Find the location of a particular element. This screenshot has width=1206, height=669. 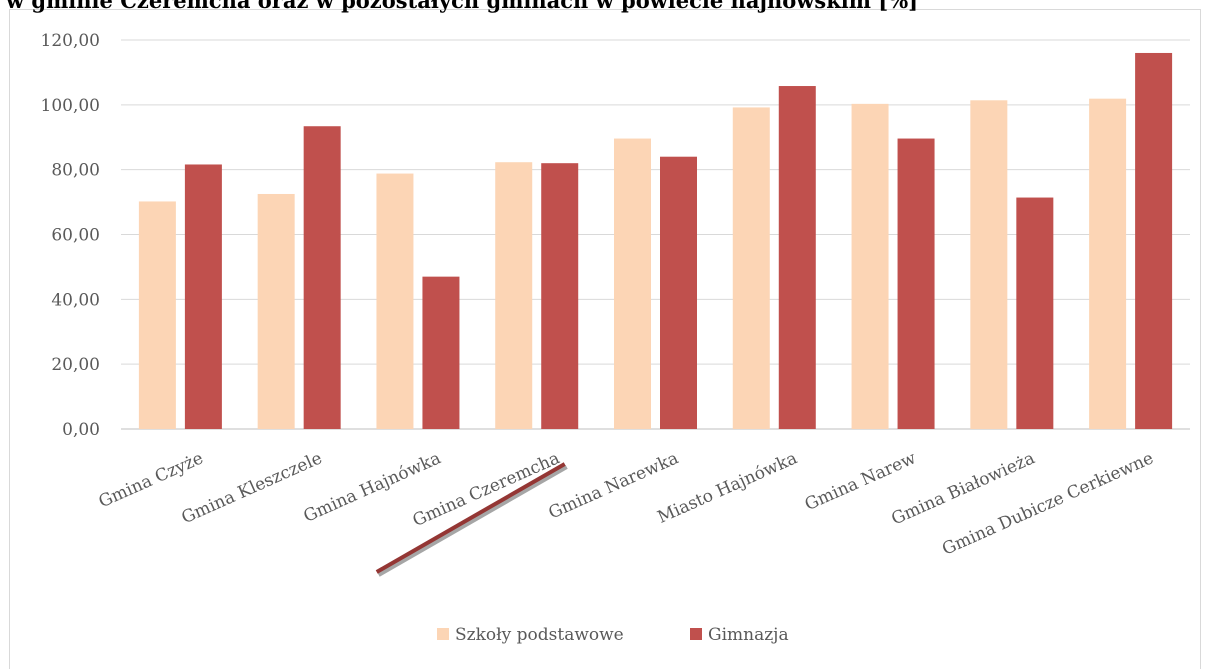

legend-label: Szkoły podstawowe is located at coordinates (539, 635).